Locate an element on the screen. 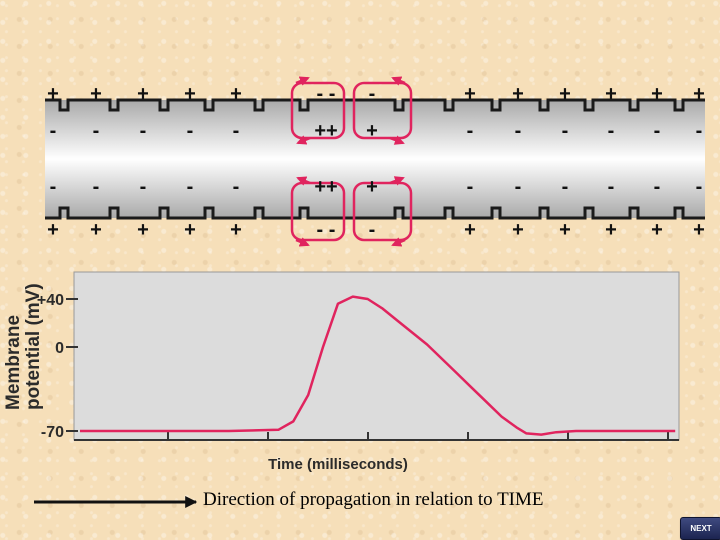  next-button: NEXT is located at coordinates (700, 528).